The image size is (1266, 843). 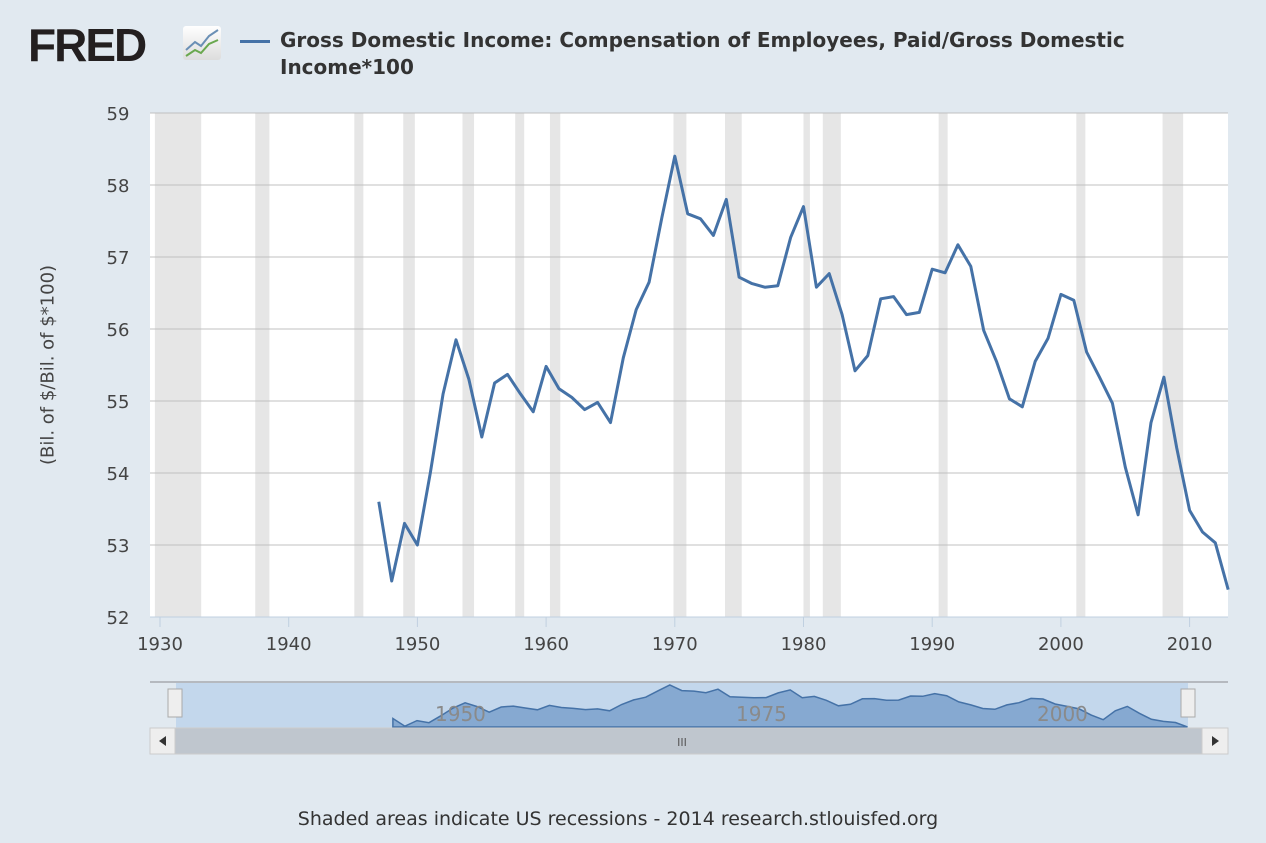 I want to click on y-tick-label: 54, so click(x=118, y=474).